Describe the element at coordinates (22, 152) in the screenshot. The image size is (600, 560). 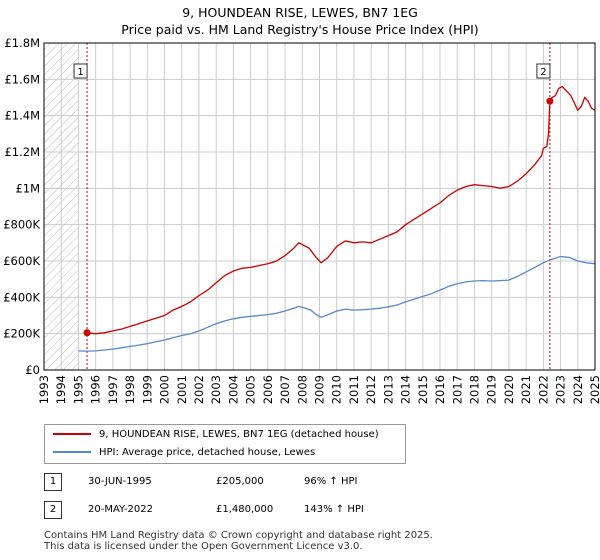
I see `y-tick-label: £1.2M` at that location.